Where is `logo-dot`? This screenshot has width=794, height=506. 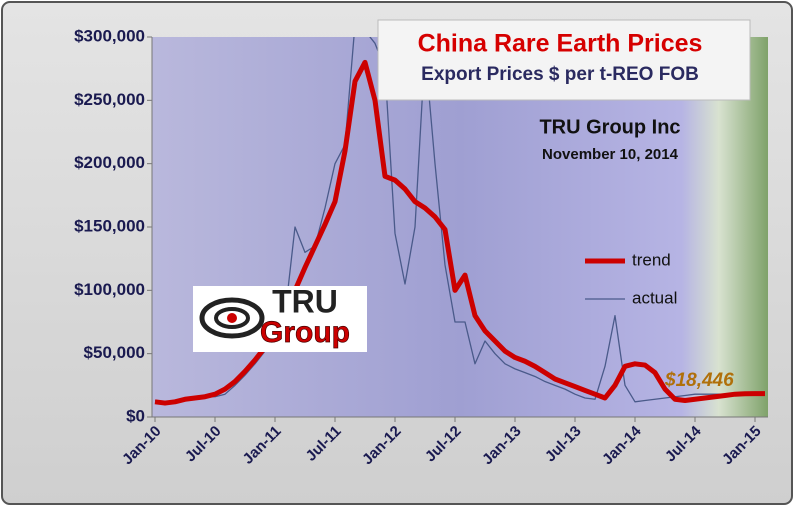 logo-dot is located at coordinates (232, 318).